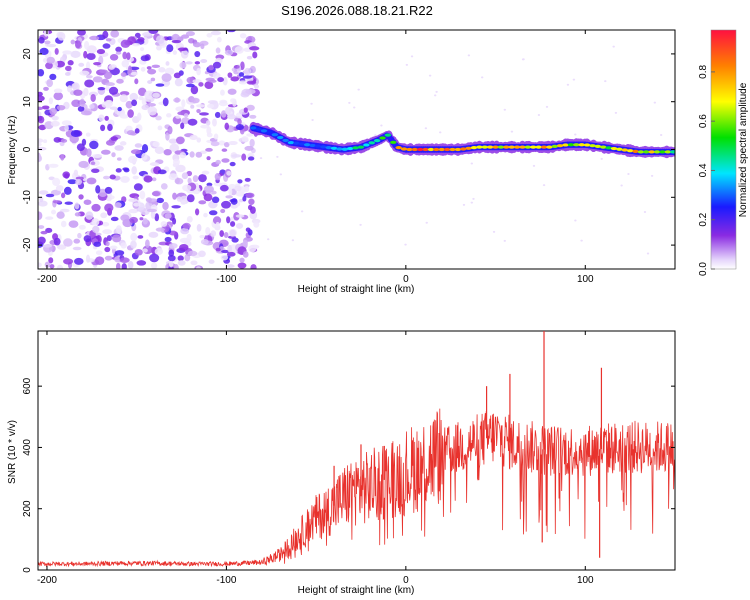  I want to click on colorbar-ticks: 0.0 0.2 0.4 0.6 0.8, so click(706, 170).